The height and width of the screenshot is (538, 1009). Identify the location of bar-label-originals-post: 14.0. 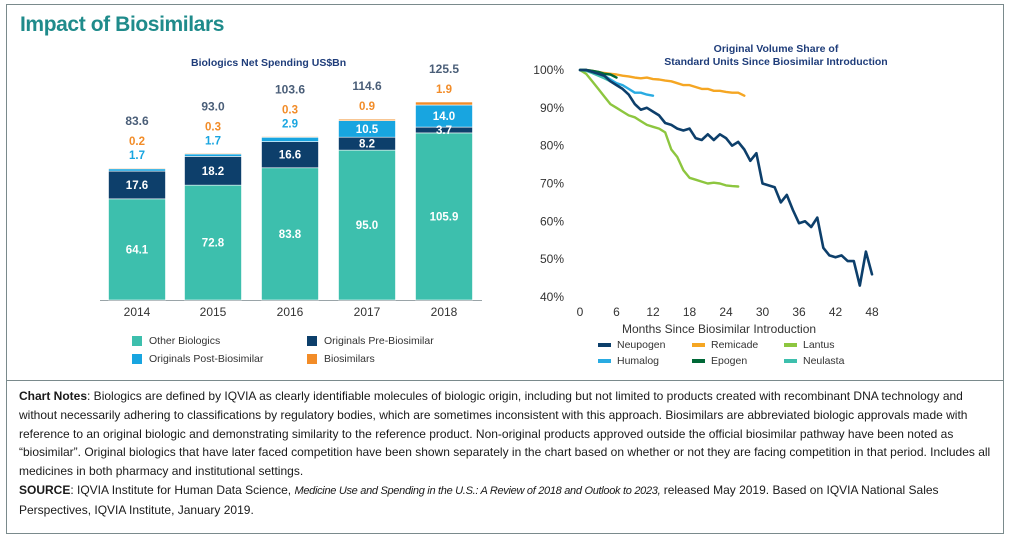
(444, 117).